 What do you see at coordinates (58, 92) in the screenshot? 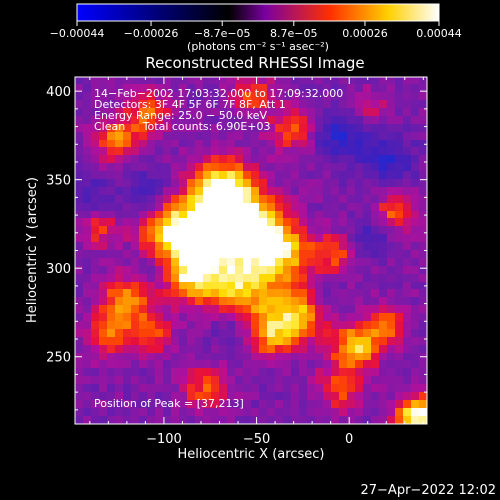
I see `y-tick-label: 400` at bounding box center [58, 92].